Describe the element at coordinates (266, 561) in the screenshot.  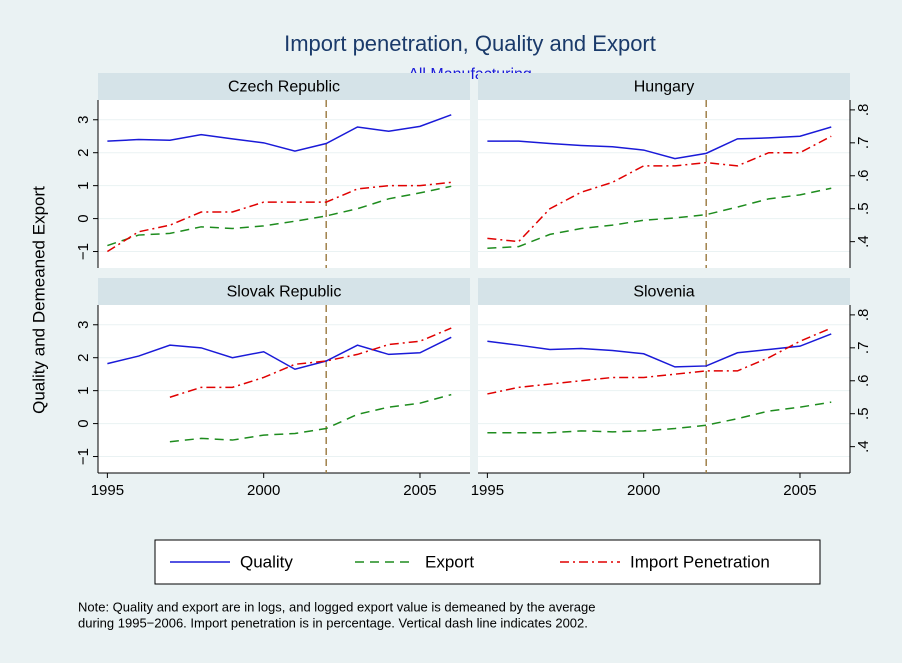
I see `legend-label: Quality` at that location.